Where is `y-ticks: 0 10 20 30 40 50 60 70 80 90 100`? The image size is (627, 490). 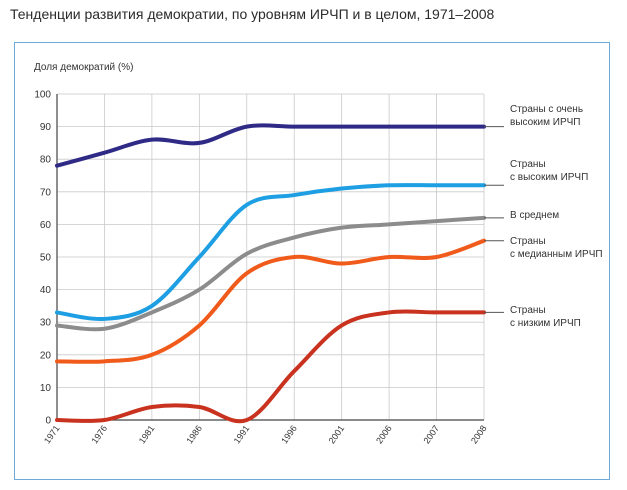
y-ticks: 0 10 20 30 40 50 60 70 80 90 100 is located at coordinates (42, 258).